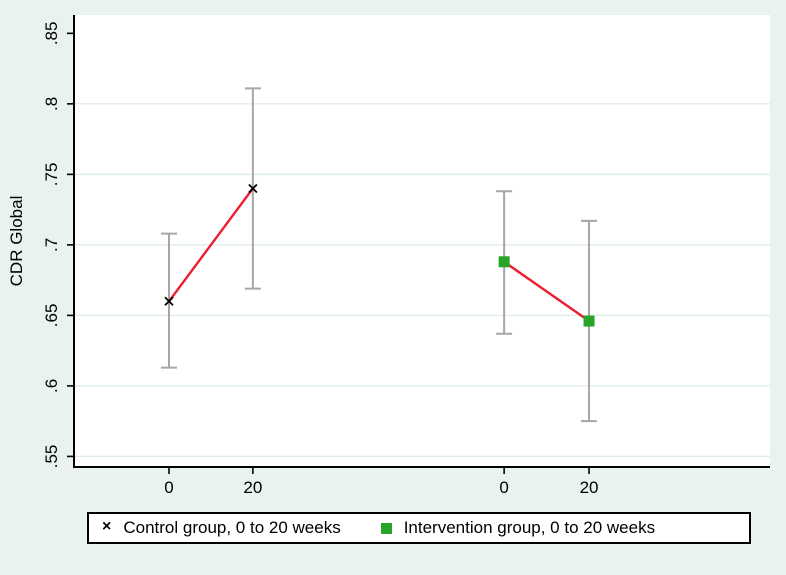 Image resolution: width=786 pixels, height=575 pixels. What do you see at coordinates (232, 527) in the screenshot?
I see `legend-label-control: Control group, 0 to 20 weeks` at bounding box center [232, 527].